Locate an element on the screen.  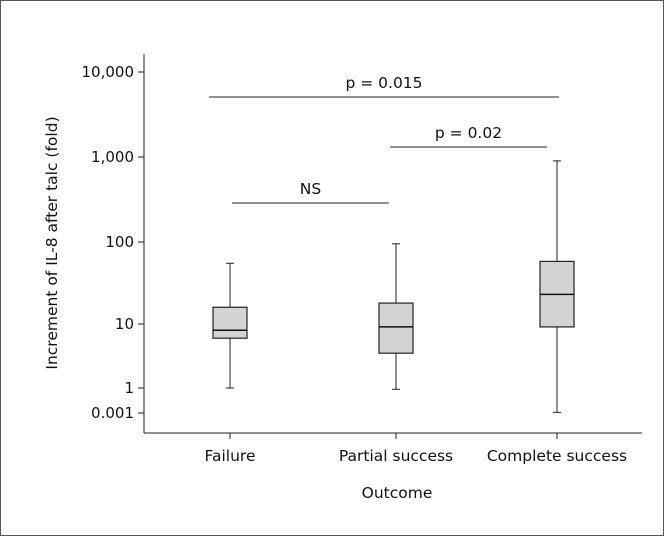
y-tick-label: 100 is located at coordinates (119, 242).